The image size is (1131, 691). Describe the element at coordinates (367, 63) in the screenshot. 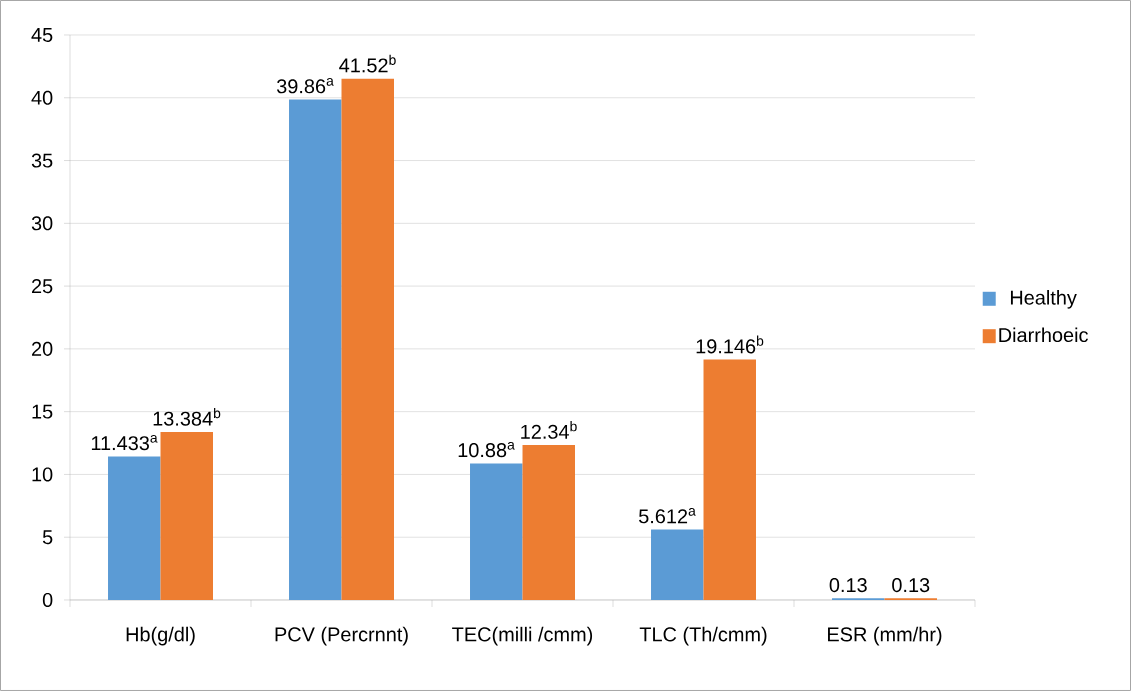

I see `data-label: 41.52$^{b}$` at that location.